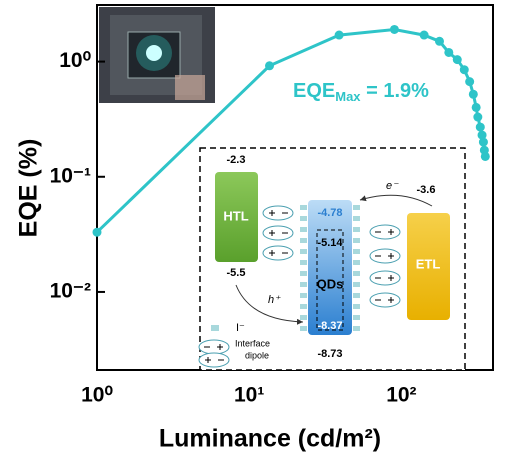 The height and width of the screenshot is (468, 520). Describe the element at coordinates (330, 243) in the screenshot. I see `qds-inner-top: -5.14` at that location.